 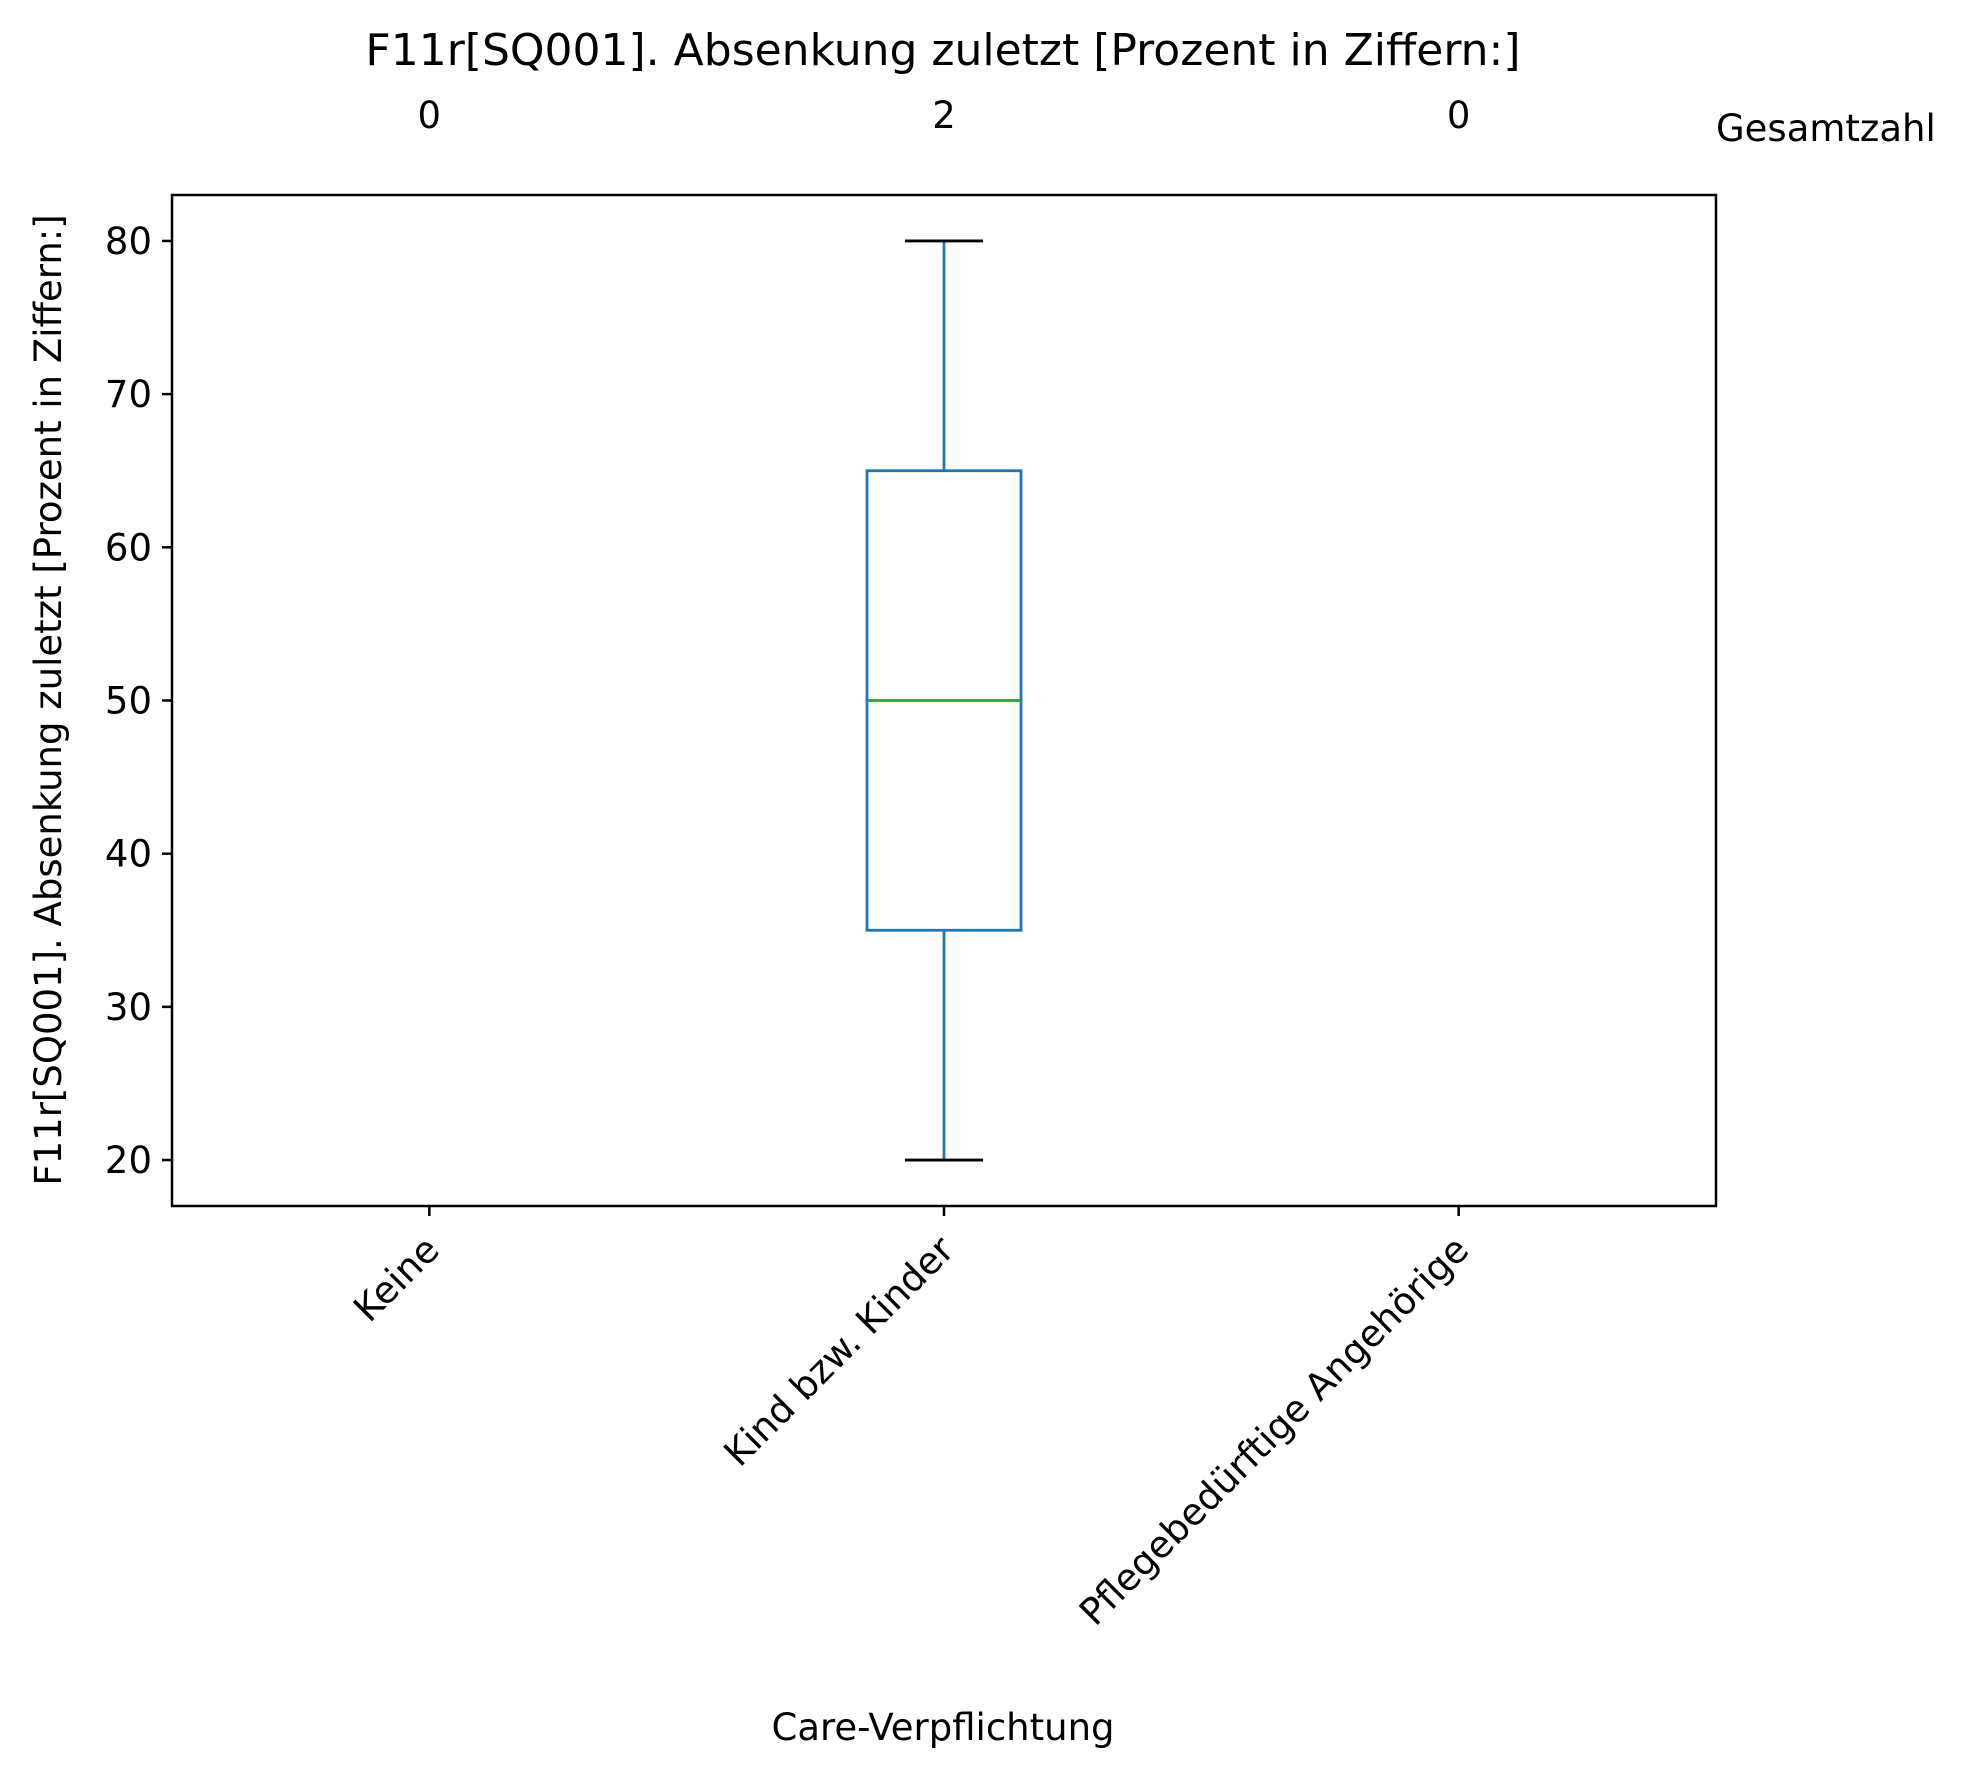 What do you see at coordinates (1274, 1431) in the screenshot?
I see `x-tick-label: Pflegebedürftige Angehörige` at bounding box center [1274, 1431].